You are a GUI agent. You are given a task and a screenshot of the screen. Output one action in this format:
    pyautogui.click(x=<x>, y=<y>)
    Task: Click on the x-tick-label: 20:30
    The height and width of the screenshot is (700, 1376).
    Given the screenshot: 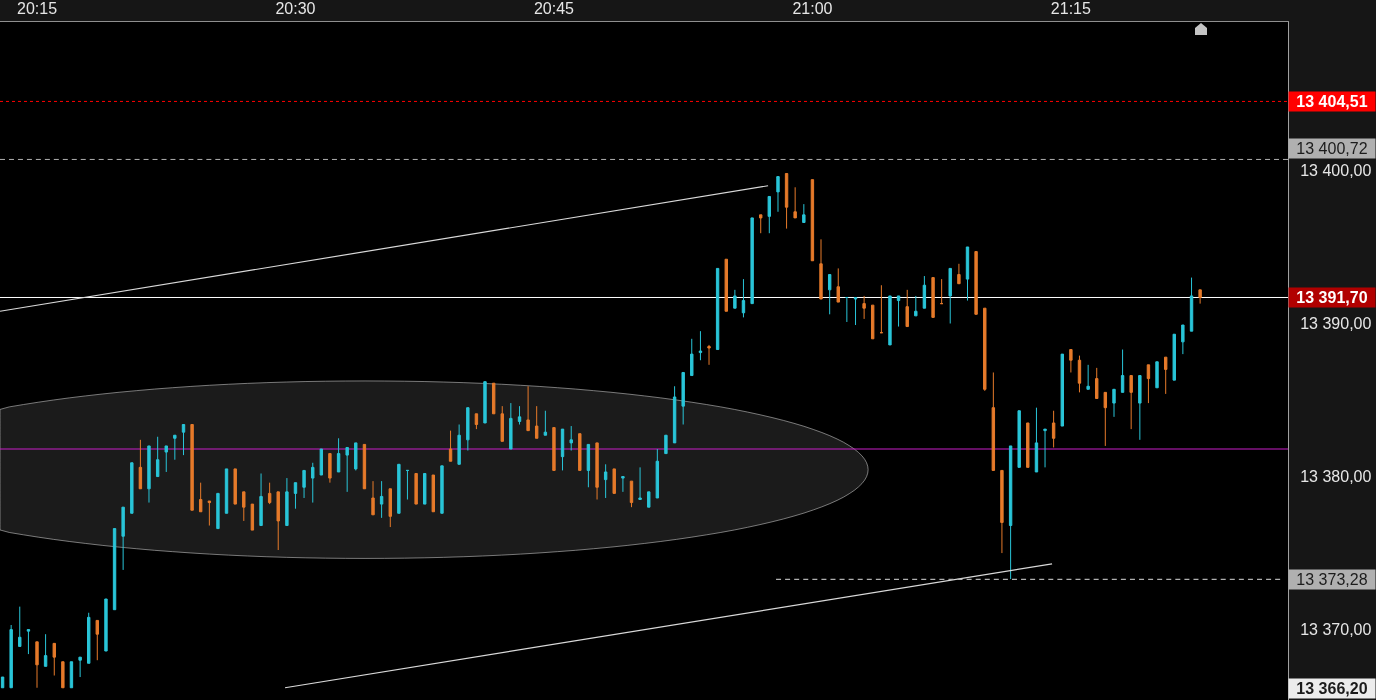 What is the action you would take?
    pyautogui.click(x=295, y=8)
    